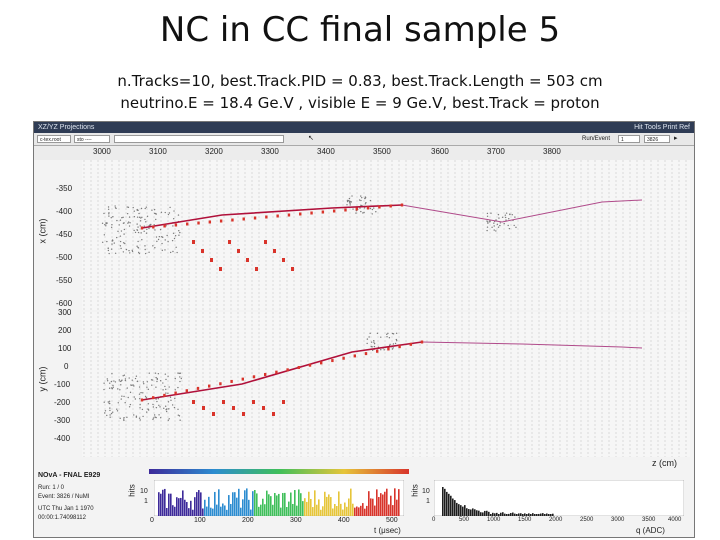 Image resolution: width=720 pixels, height=540 pixels. What do you see at coordinates (214, 151) in the screenshot?
I see `z-tick: 3200` at bounding box center [214, 151].